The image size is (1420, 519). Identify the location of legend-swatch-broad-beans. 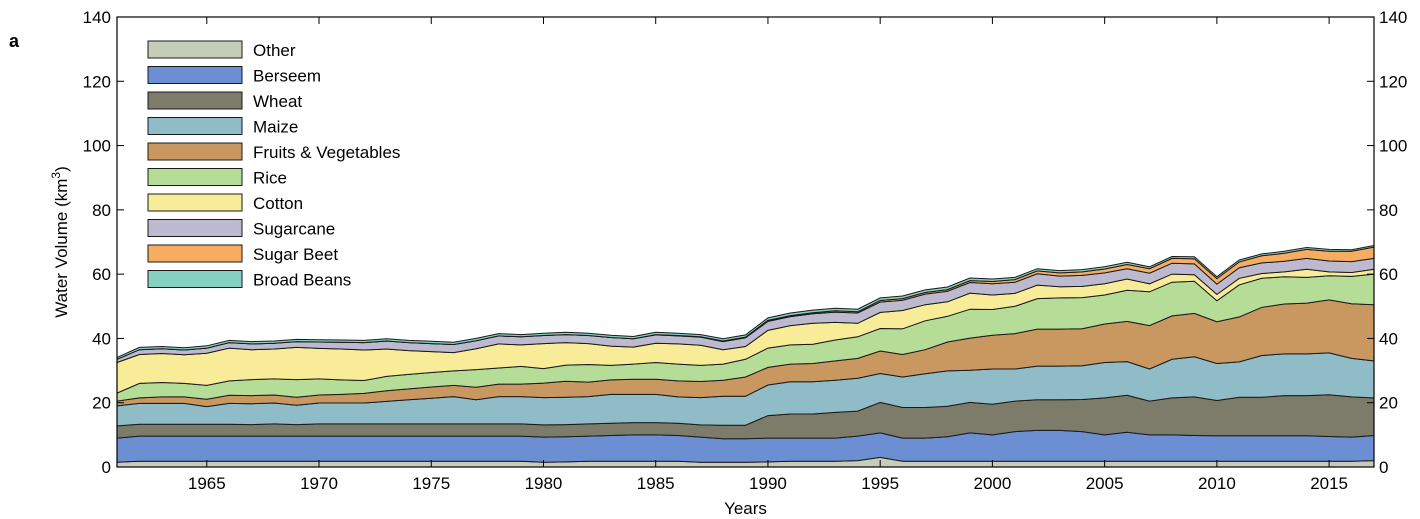
(195, 279).